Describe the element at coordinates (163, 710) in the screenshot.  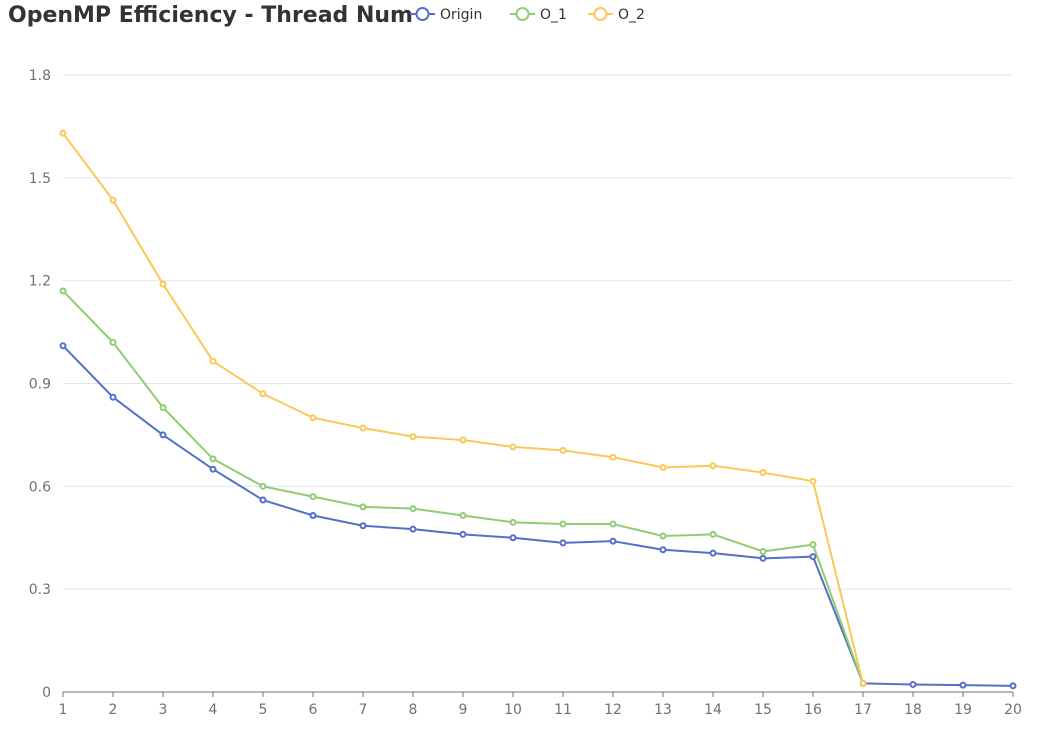
I see `x-tick-label: 3` at that location.